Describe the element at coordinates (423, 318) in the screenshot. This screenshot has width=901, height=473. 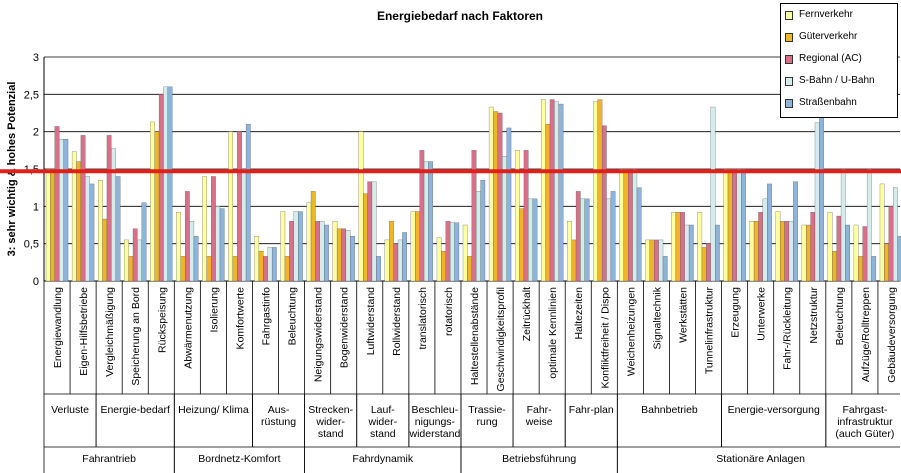
I see `x-tick-label: translatorisch` at that location.